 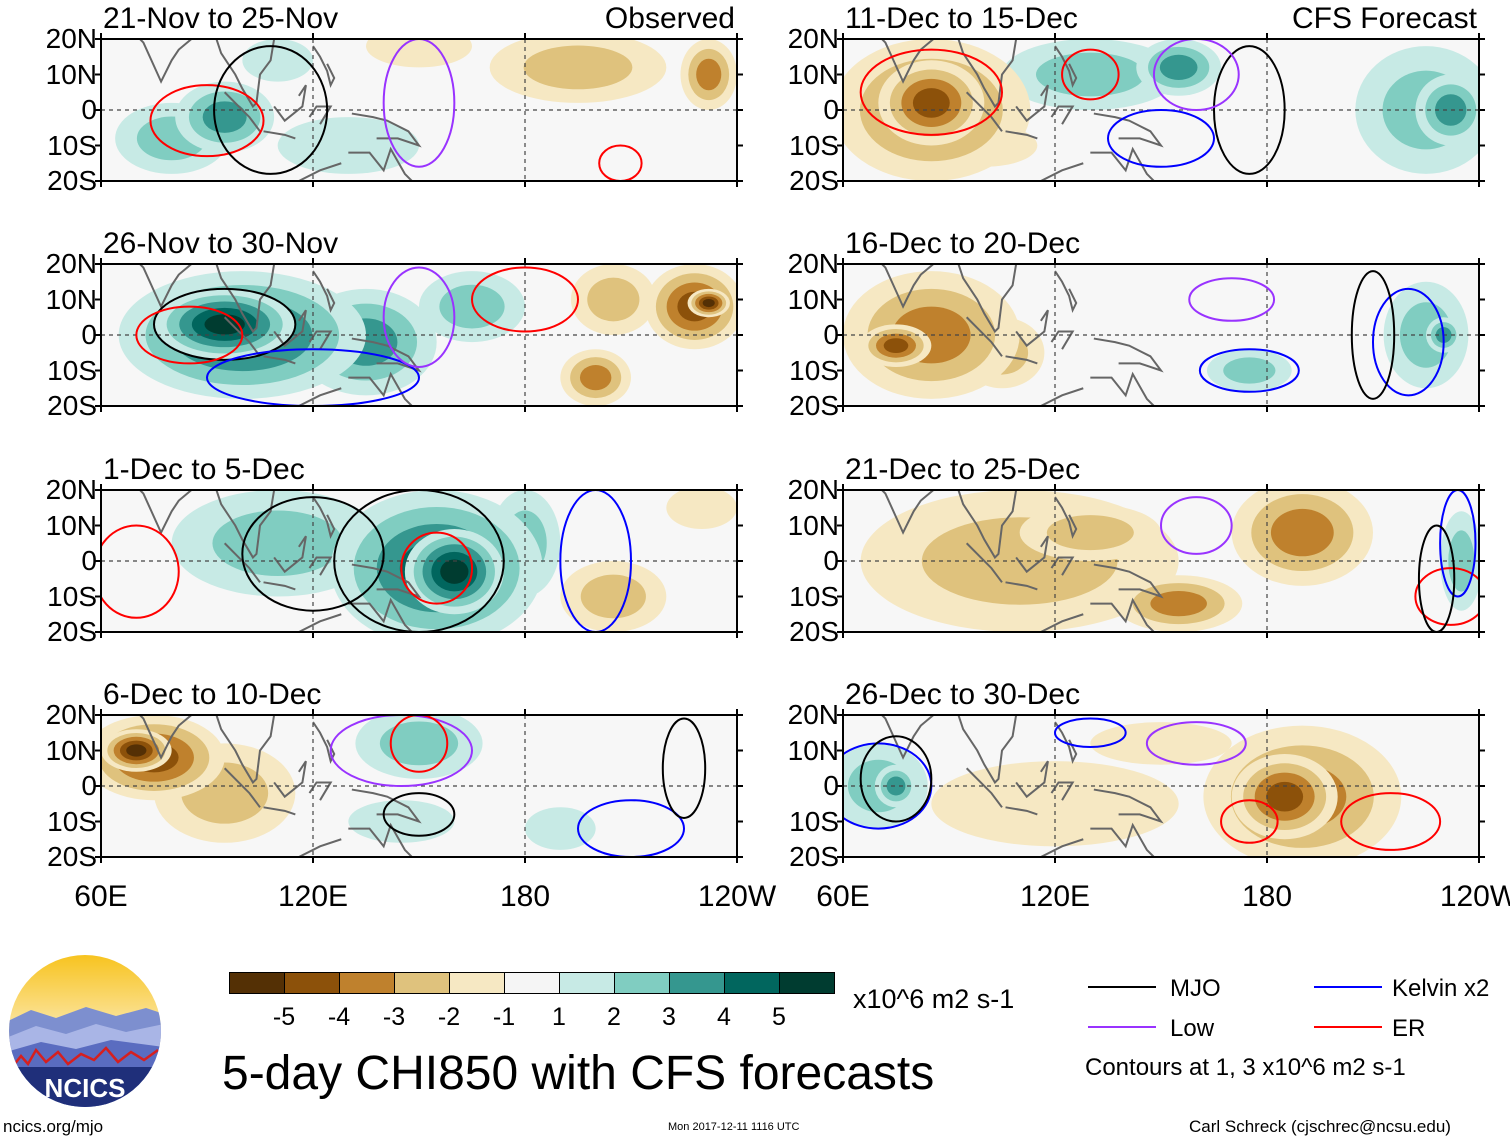 I want to click on panel-title: 26-Nov to 30-Nov, so click(x=221, y=243).